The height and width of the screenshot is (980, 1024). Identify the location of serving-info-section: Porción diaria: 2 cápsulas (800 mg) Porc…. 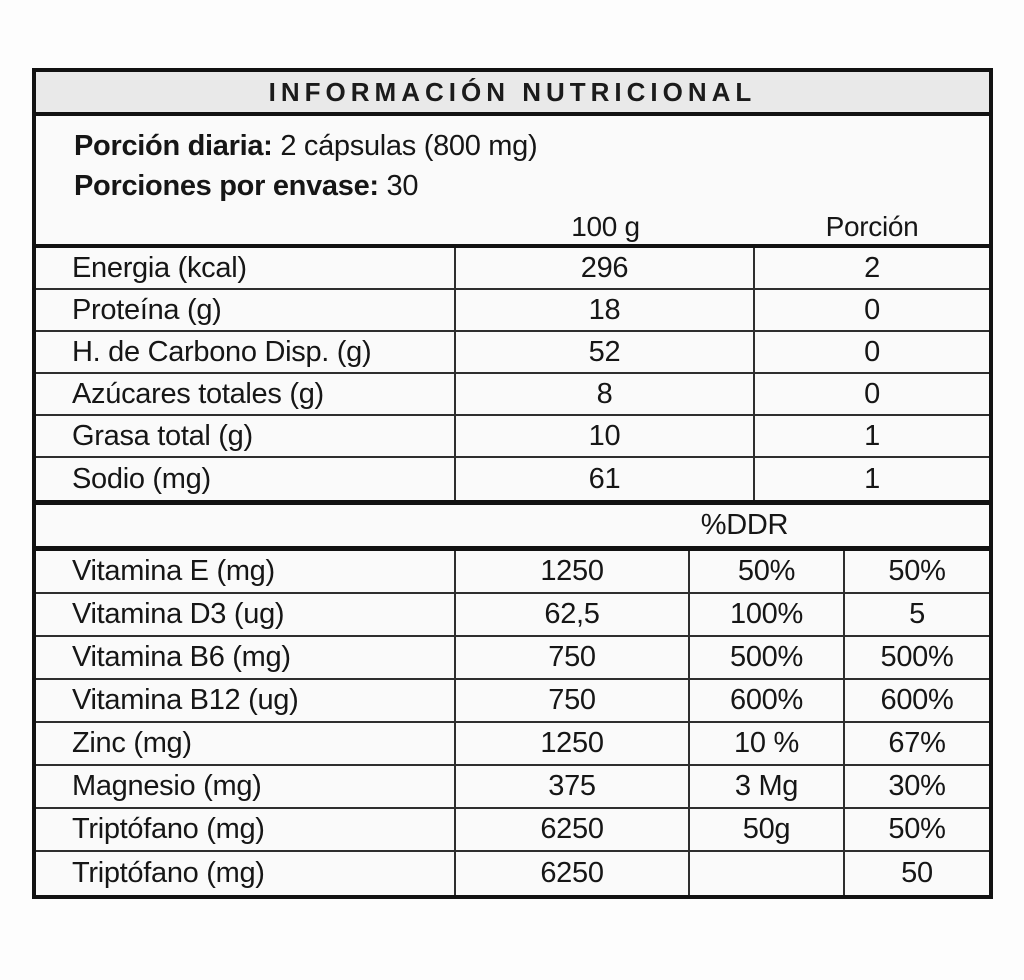
(512, 182).